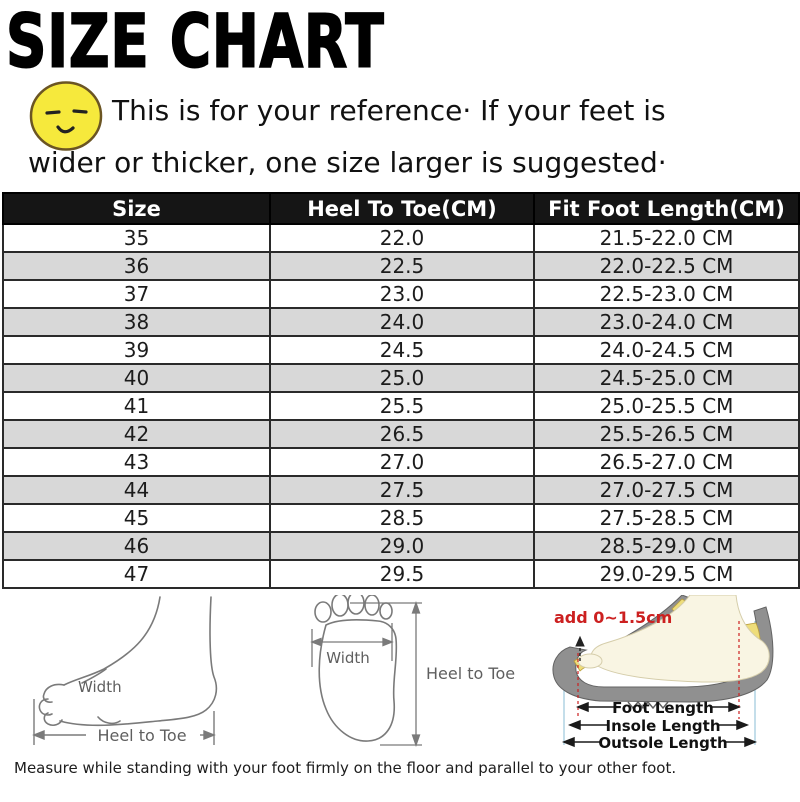 The image size is (800, 802). What do you see at coordinates (662, 726) in the screenshot?
I see `insole-length-label: Insole Length` at bounding box center [662, 726].